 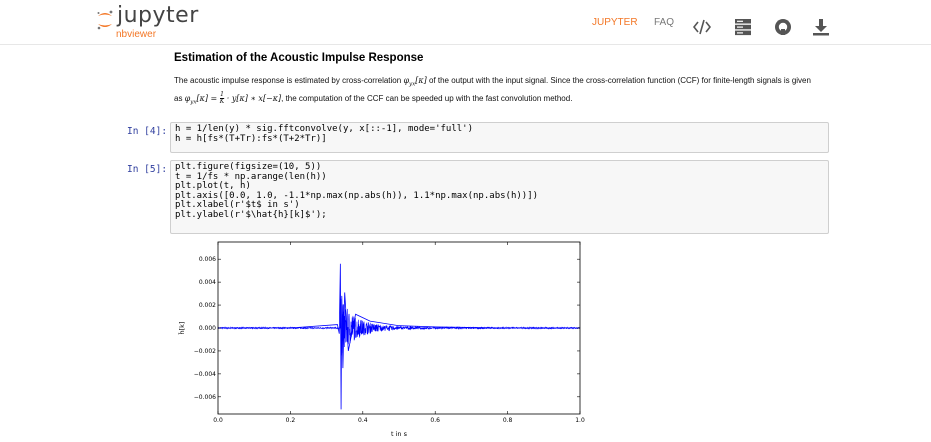 What do you see at coordinates (363, 420) in the screenshot?
I see `x-tick-label: 0.4` at bounding box center [363, 420].